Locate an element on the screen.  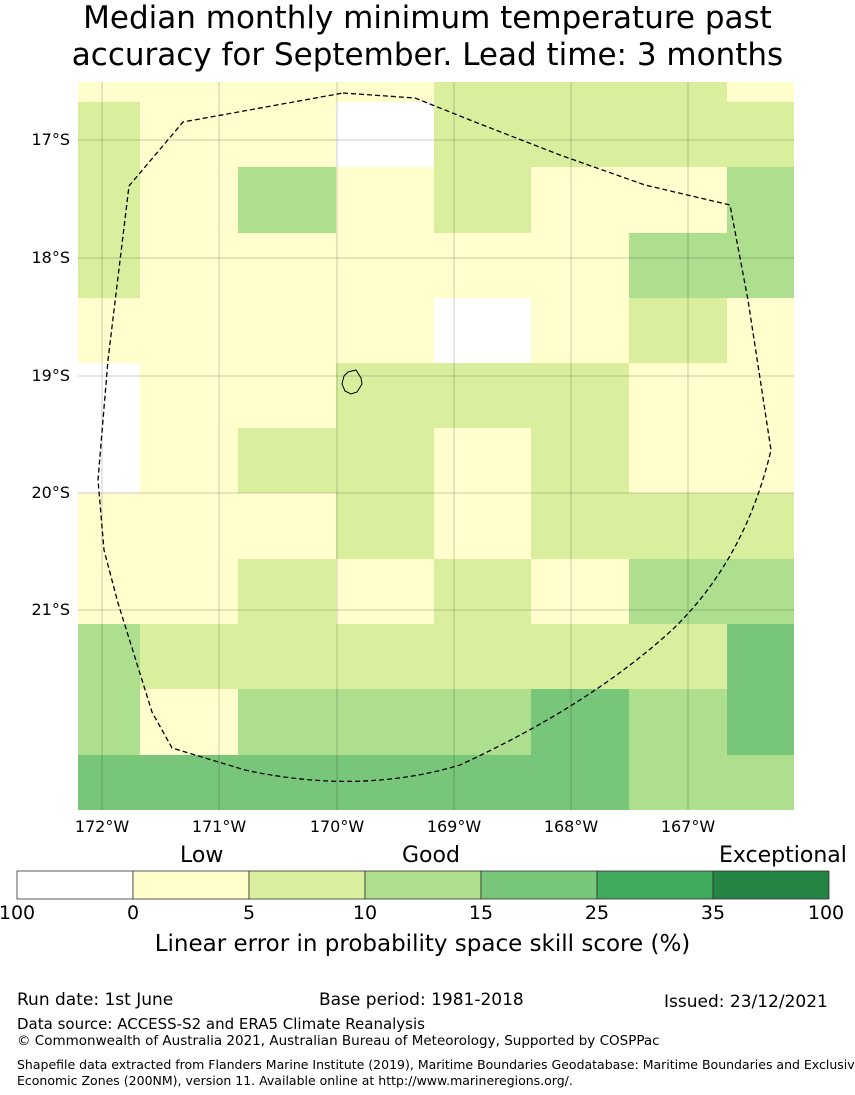
lon-label: 172°W is located at coordinates (102, 826).